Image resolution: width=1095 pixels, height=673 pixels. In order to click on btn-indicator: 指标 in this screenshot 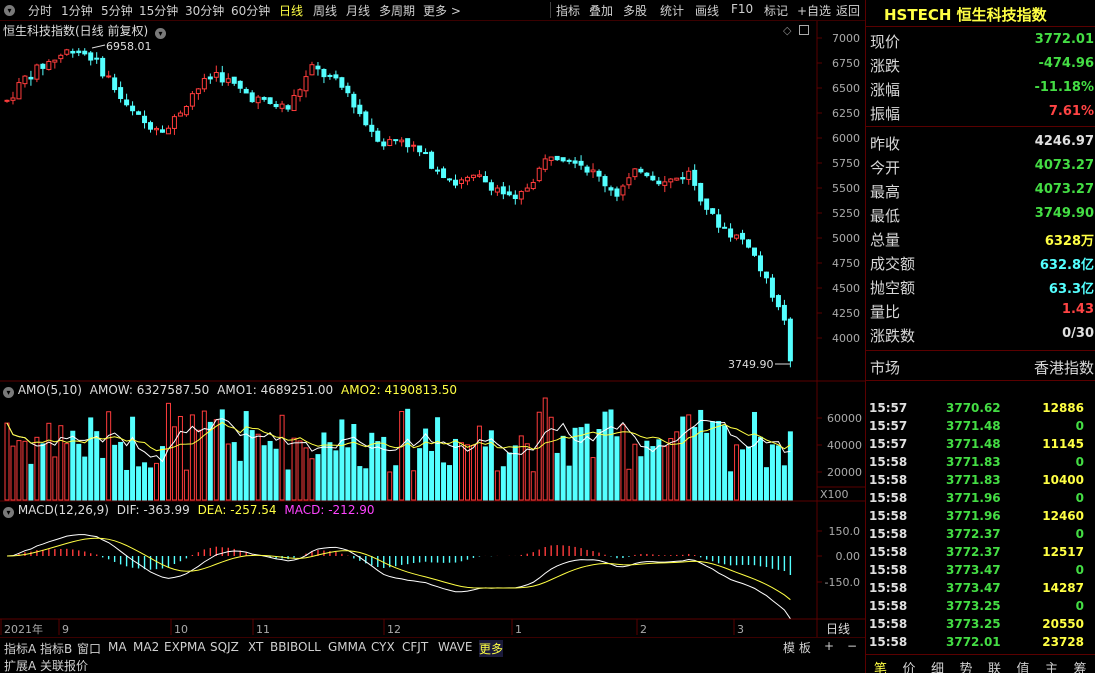, I will do `click(568, 11)`.